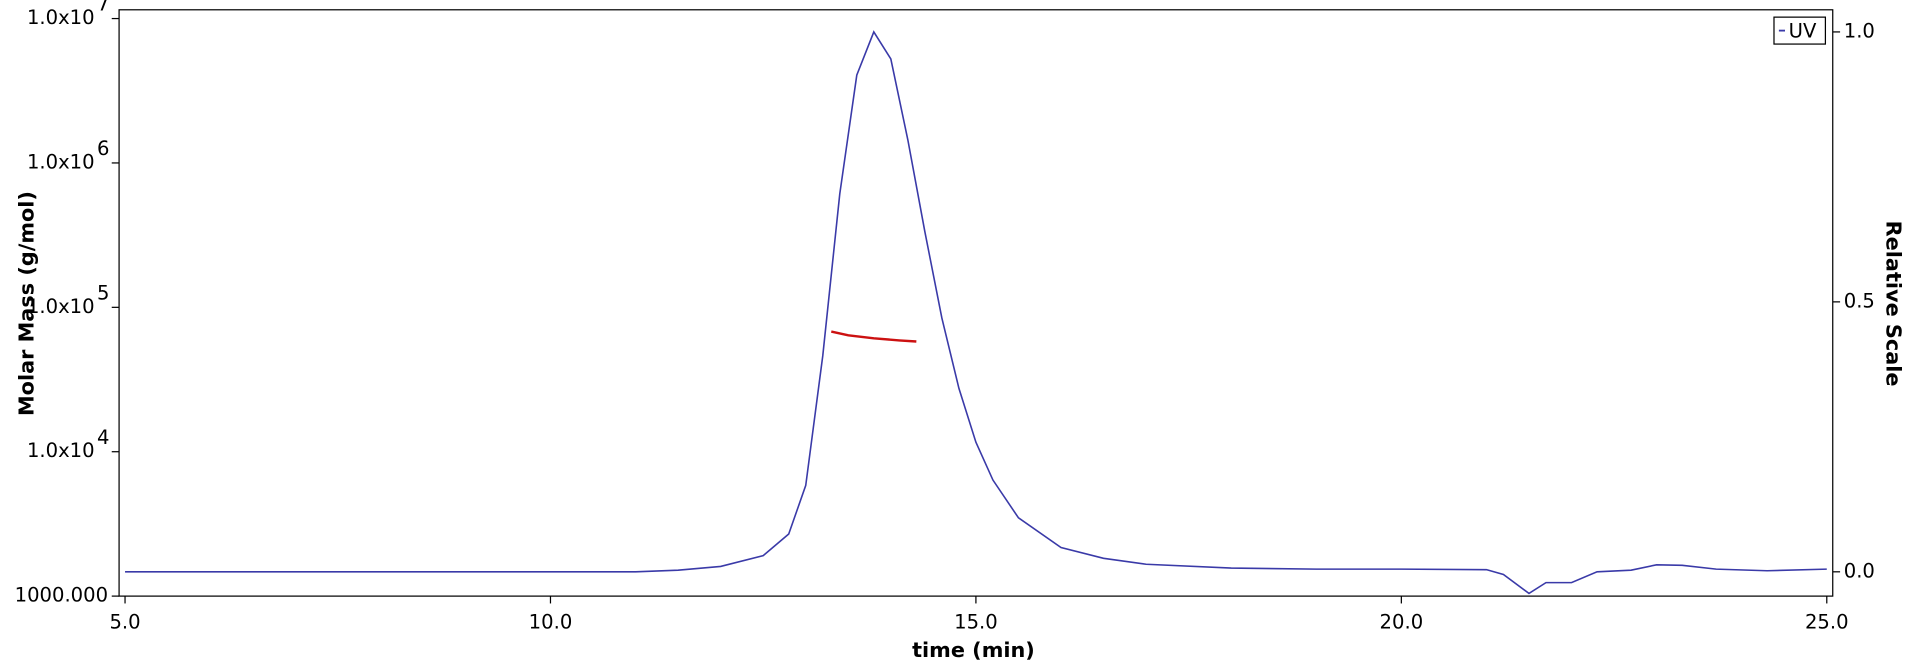 This screenshot has height=672, width=1920. I want to click on y-tick-exponent: 7, so click(103, 8).